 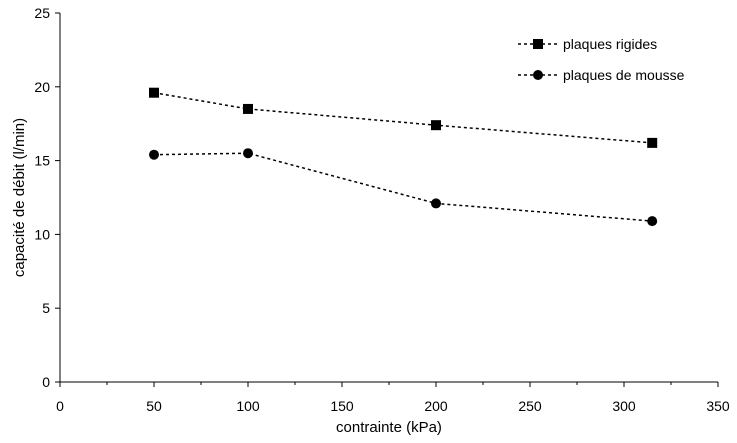 What do you see at coordinates (60, 406) in the screenshot?
I see `x-tick-label: 0` at bounding box center [60, 406].